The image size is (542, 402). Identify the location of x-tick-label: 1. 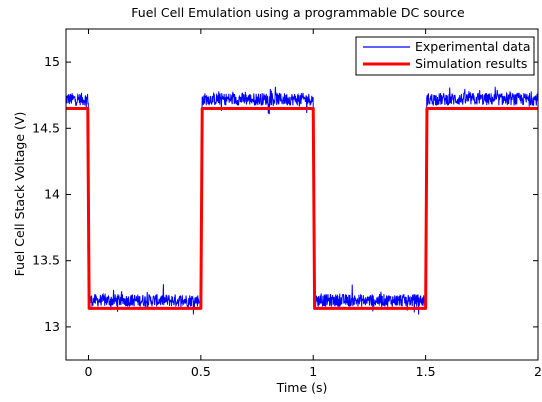
(313, 371).